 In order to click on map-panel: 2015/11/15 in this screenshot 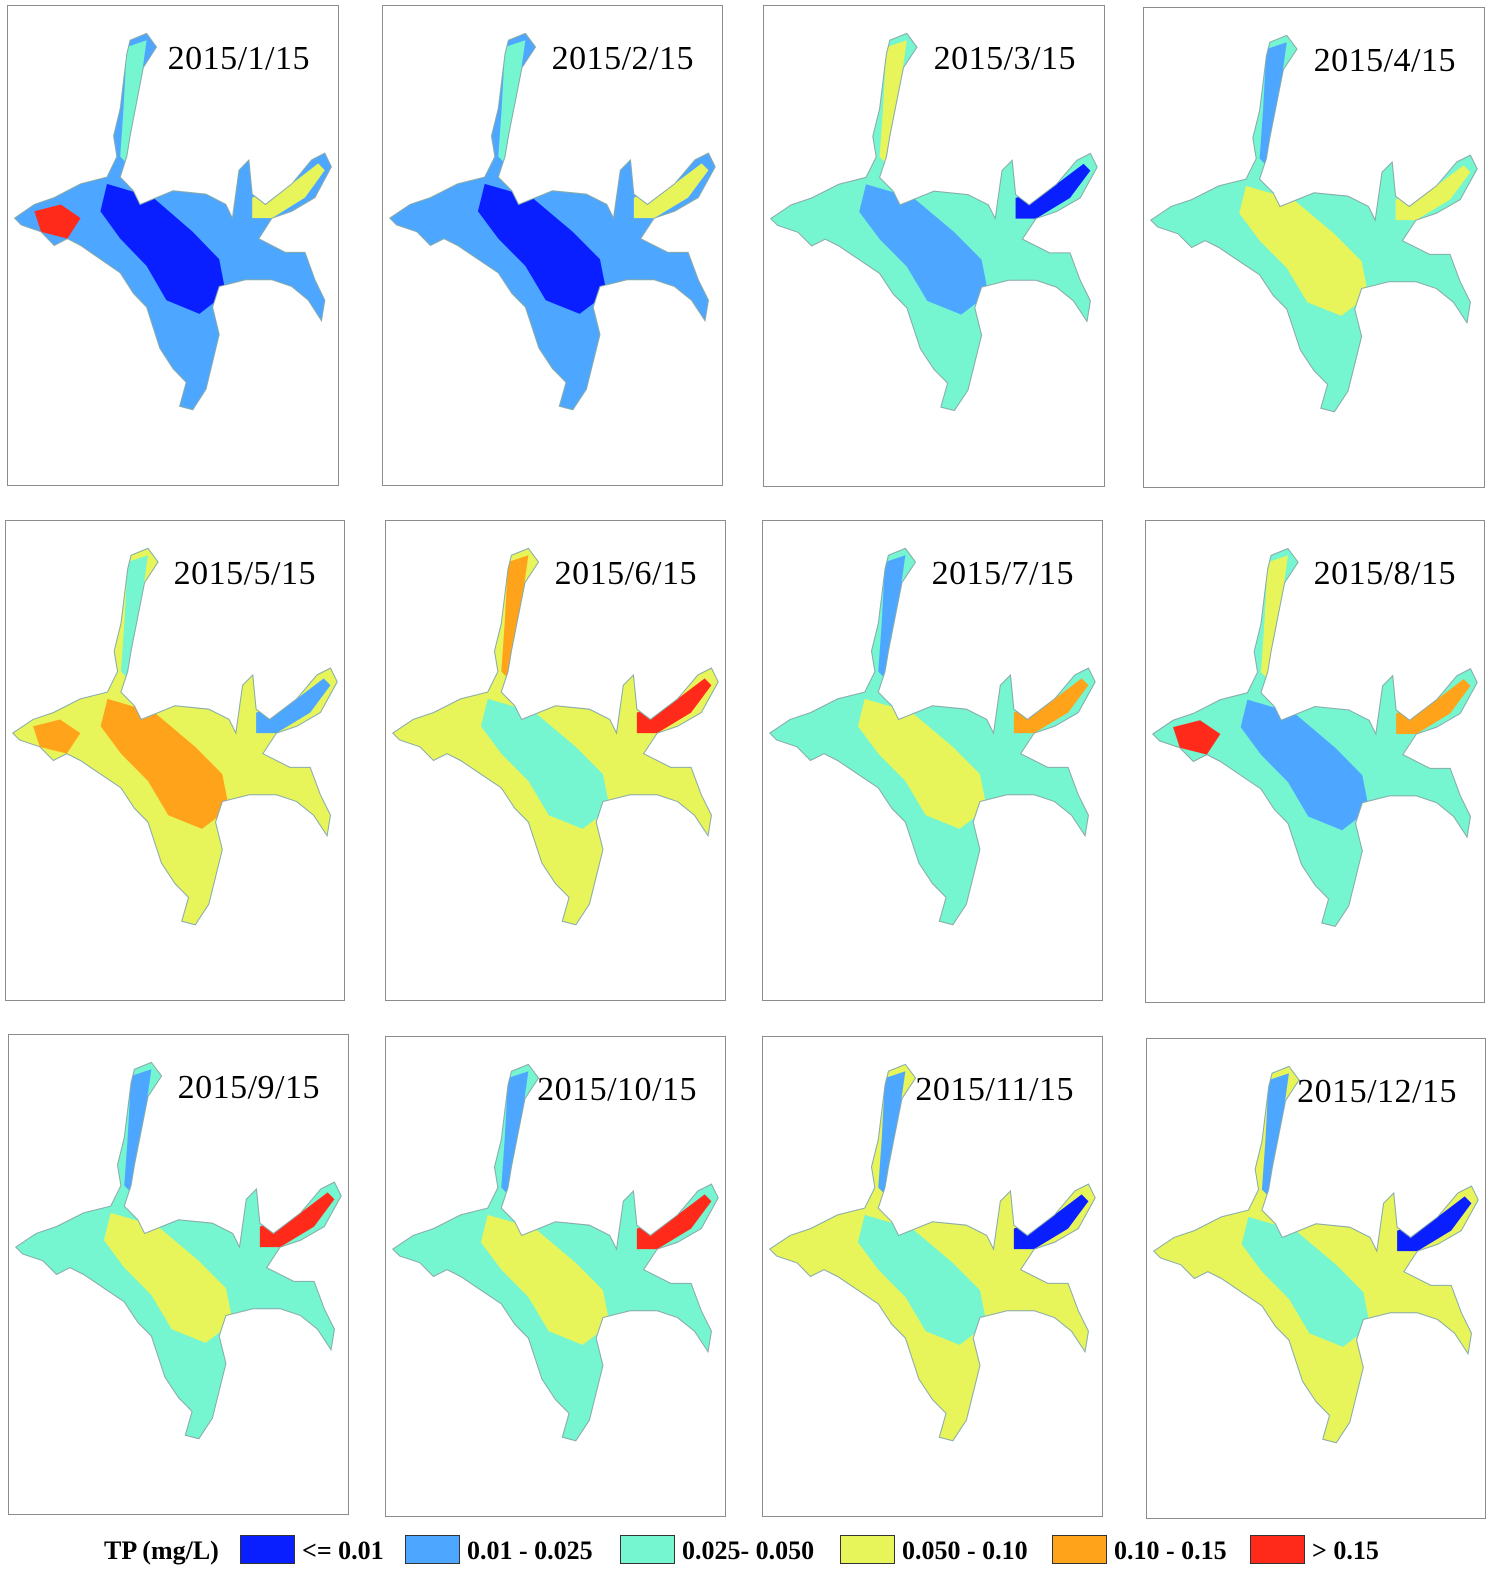, I will do `click(932, 1276)`.